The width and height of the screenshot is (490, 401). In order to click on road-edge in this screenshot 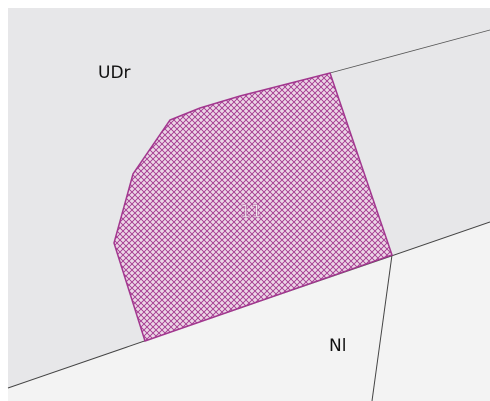, I will do `click(409, 51)`.